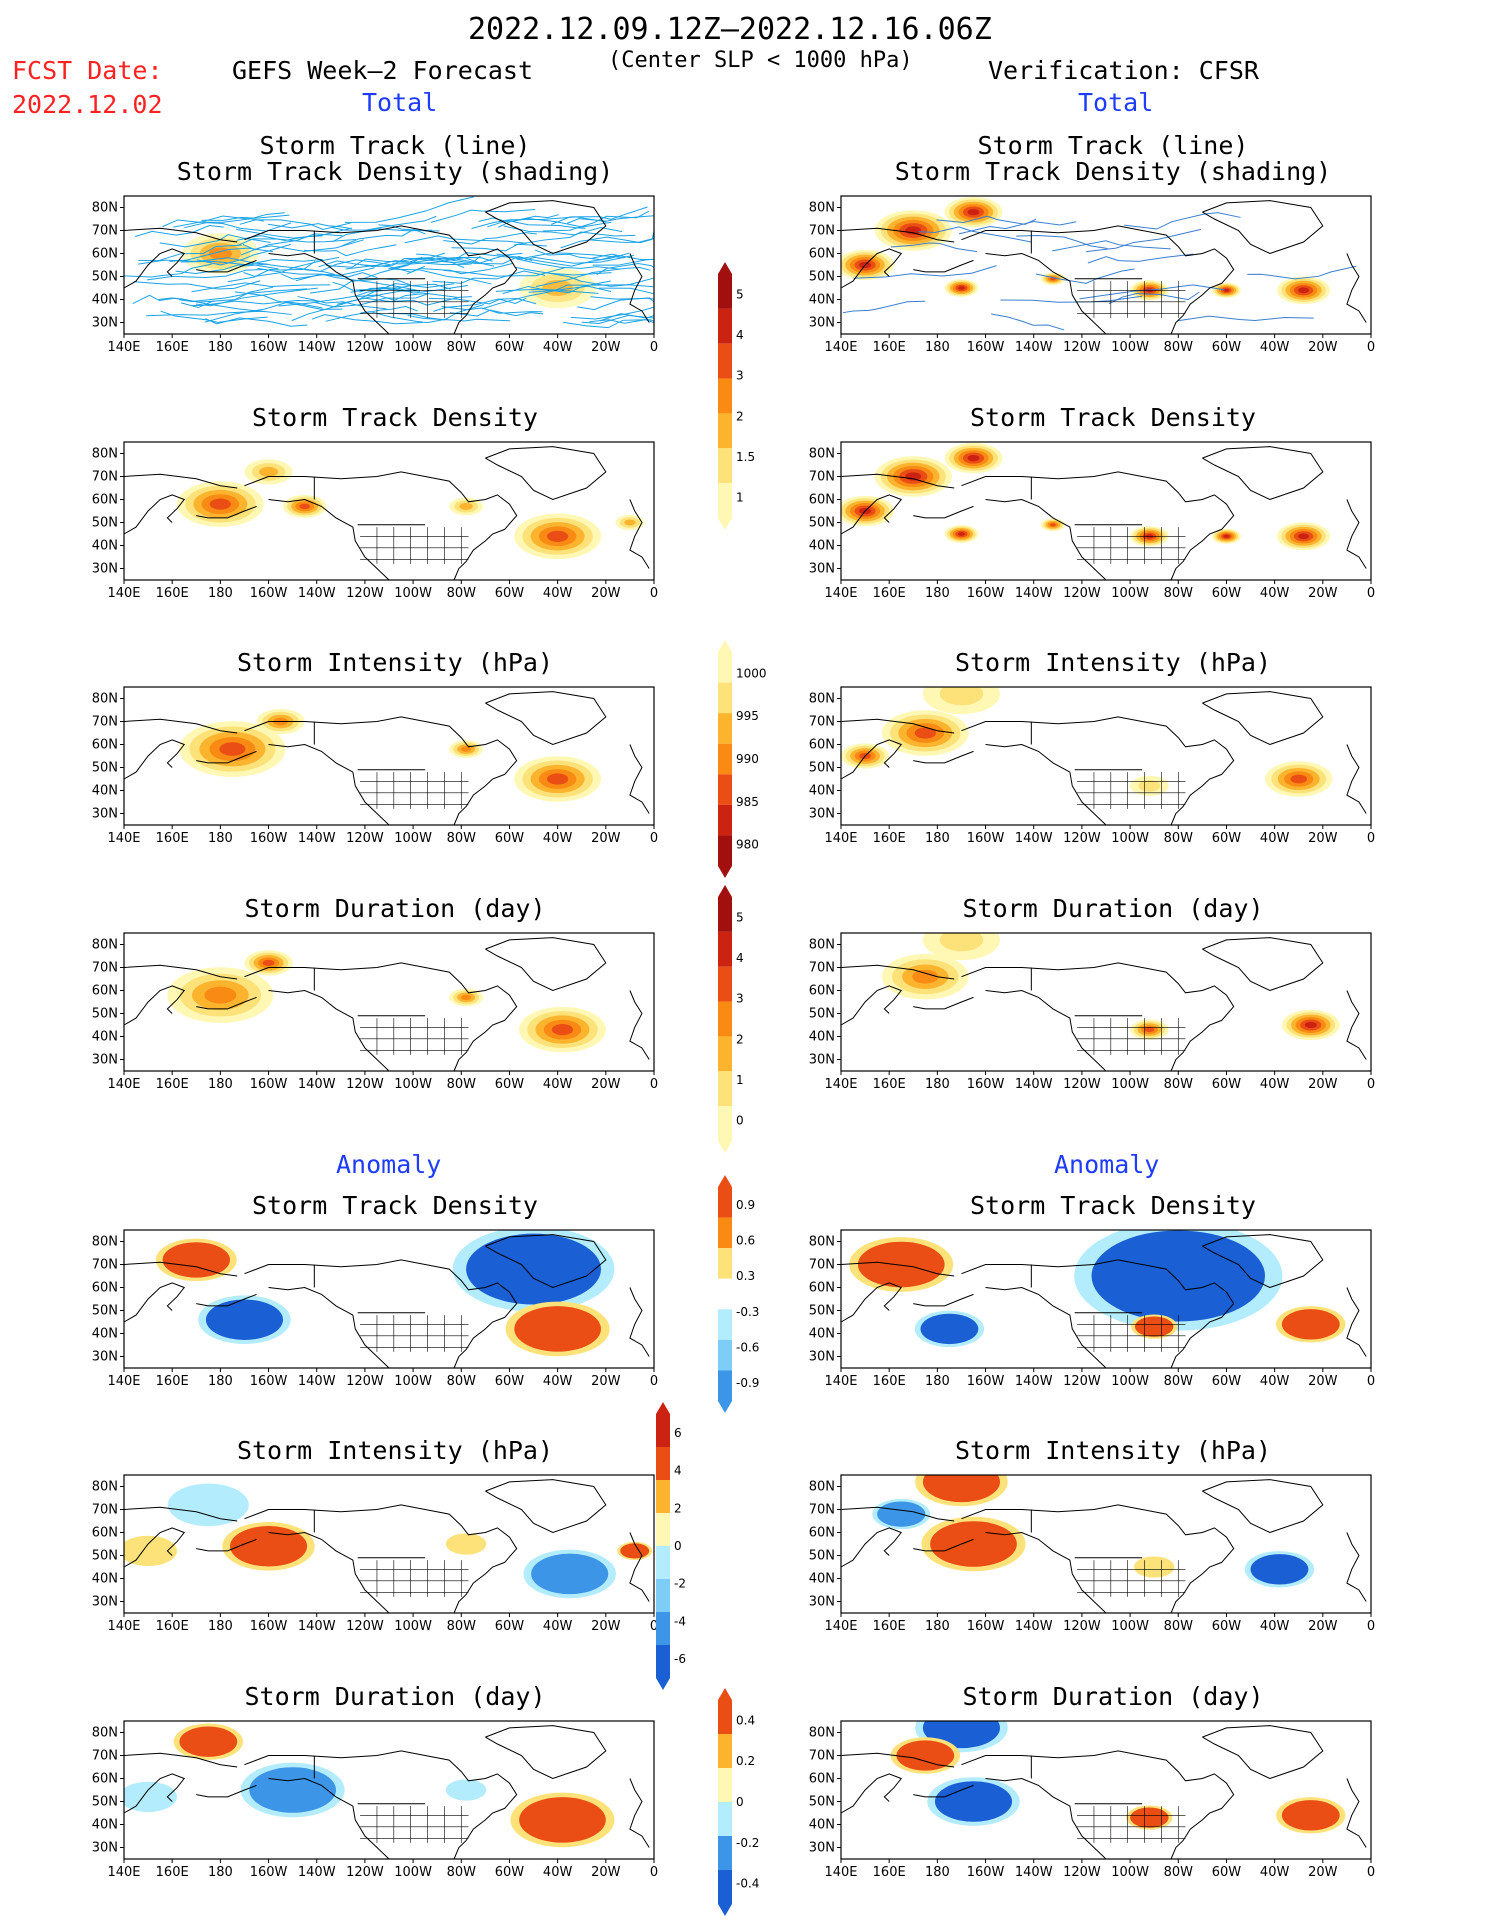 The height and width of the screenshot is (1925, 1487). I want to click on colorbar-label: 0, so click(740, 1121).